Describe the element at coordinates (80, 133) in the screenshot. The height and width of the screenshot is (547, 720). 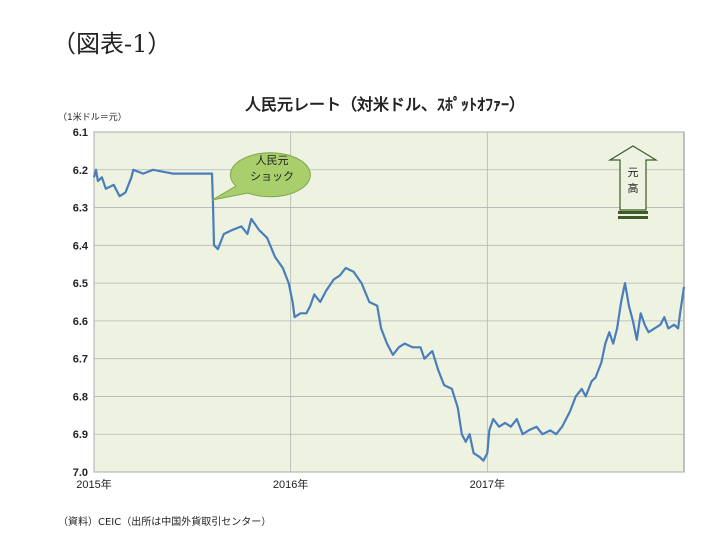
I see `y-tick-label: 6.1` at that location.